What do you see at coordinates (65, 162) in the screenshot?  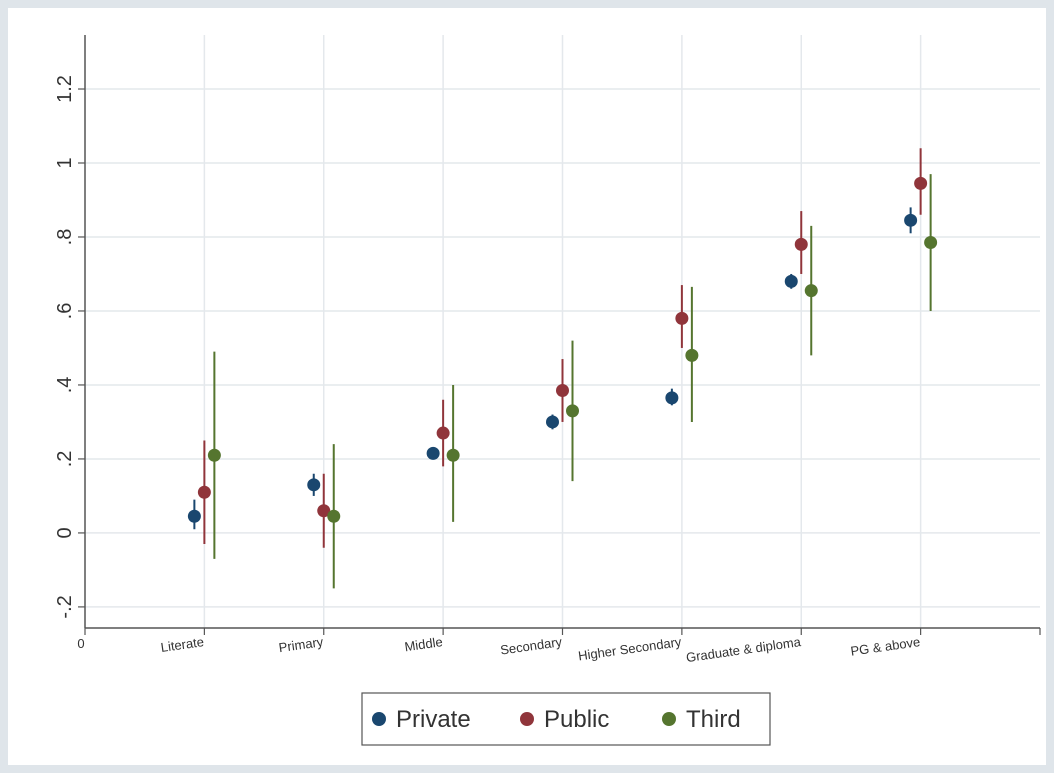 I see `y-tick-label: 1` at bounding box center [65, 162].